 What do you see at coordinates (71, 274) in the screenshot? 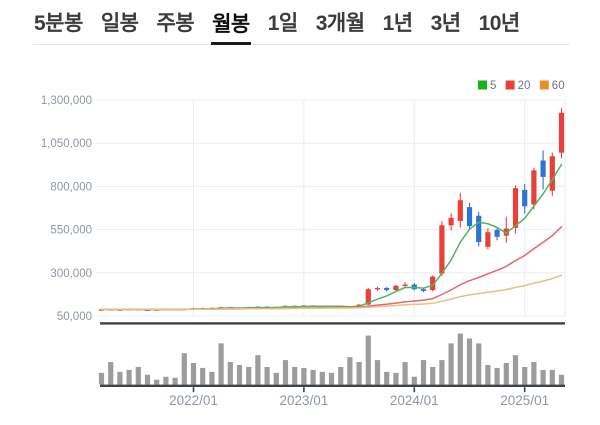
I see `y-axis-label: 300,000` at bounding box center [71, 274].